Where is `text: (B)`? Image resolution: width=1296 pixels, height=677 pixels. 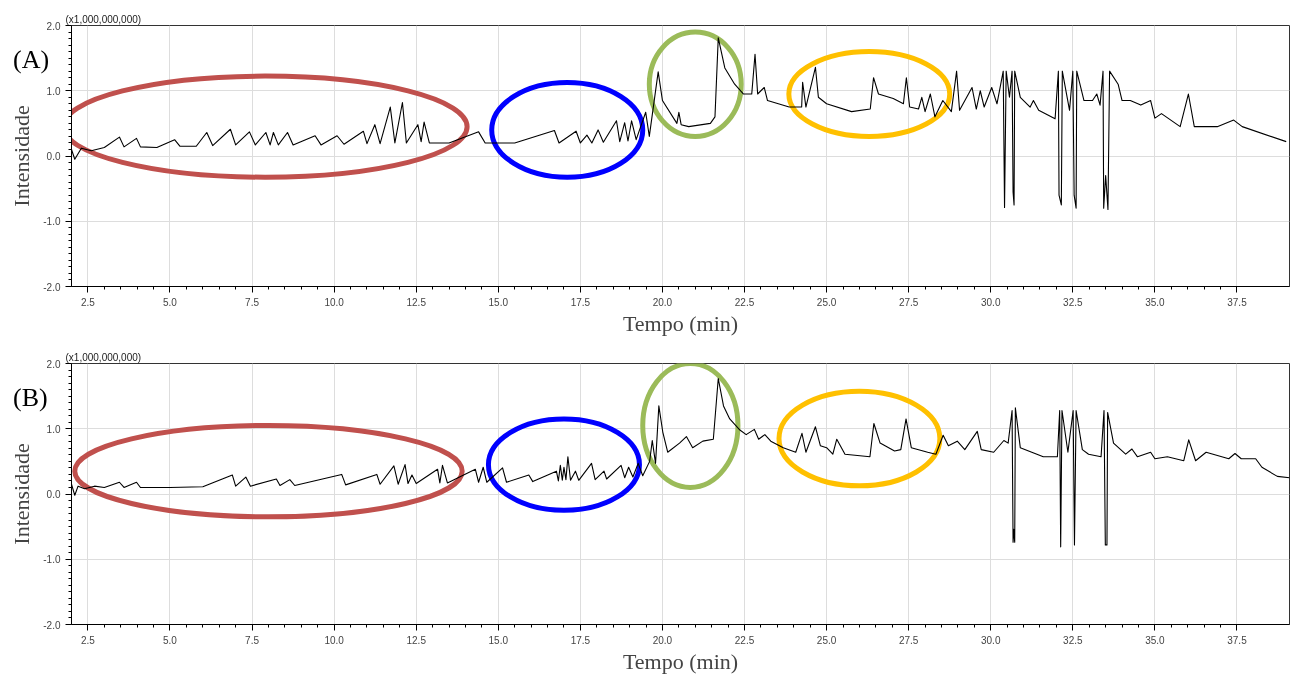
text: (B) is located at coordinates (30, 398).